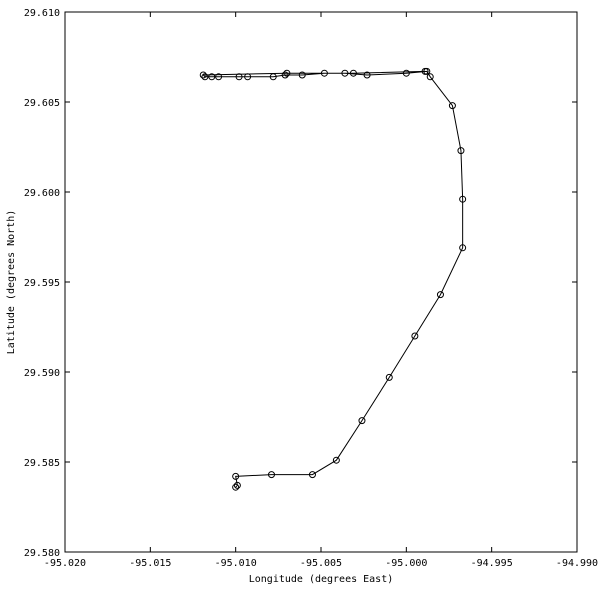  Describe the element at coordinates (577, 563) in the screenshot. I see `x-tick-label: -94.990` at that location.